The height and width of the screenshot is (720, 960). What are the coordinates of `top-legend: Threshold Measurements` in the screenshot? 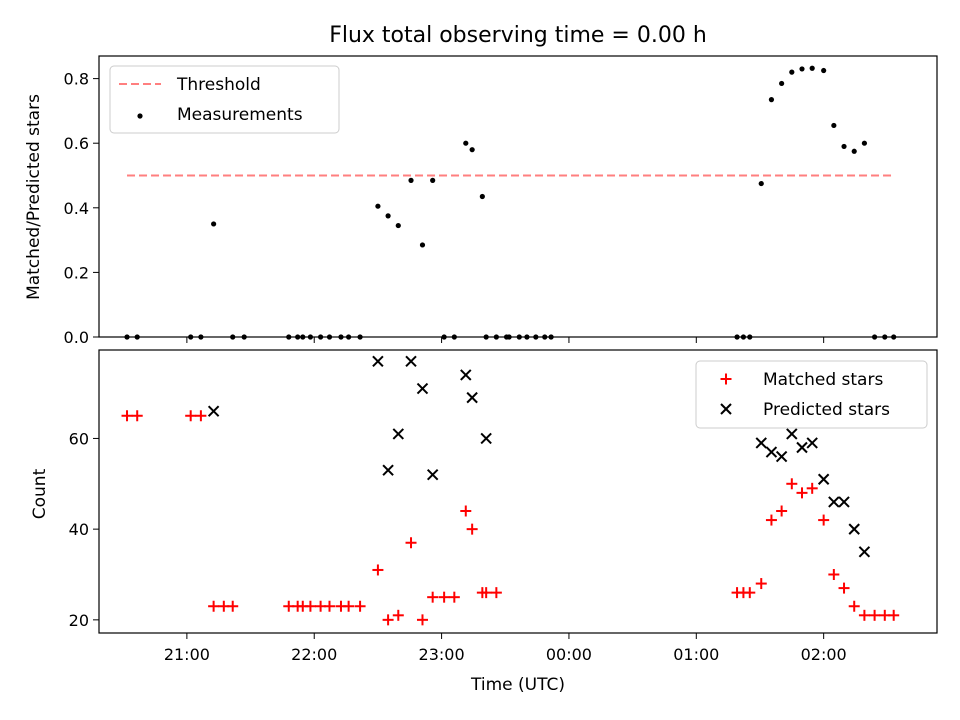 It's located at (224, 99).